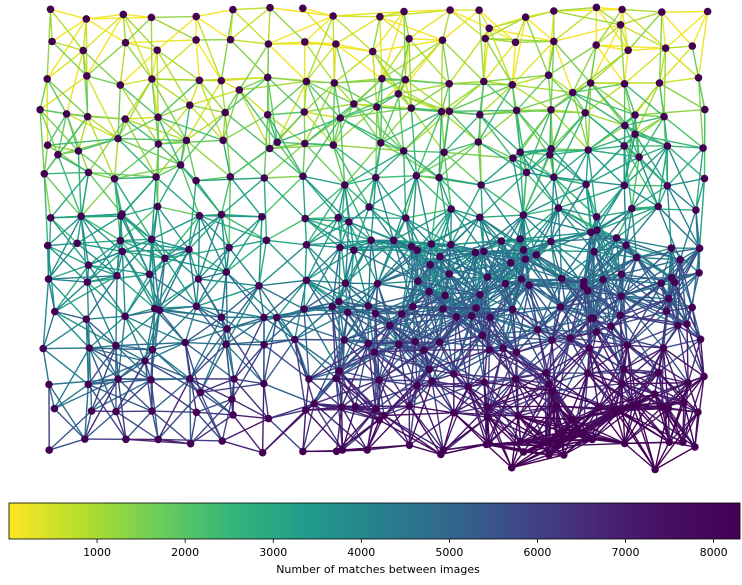 The image size is (742, 585). Describe the element at coordinates (449, 552) in the screenshot. I see `colorbar-tick-label: 5000` at that location.